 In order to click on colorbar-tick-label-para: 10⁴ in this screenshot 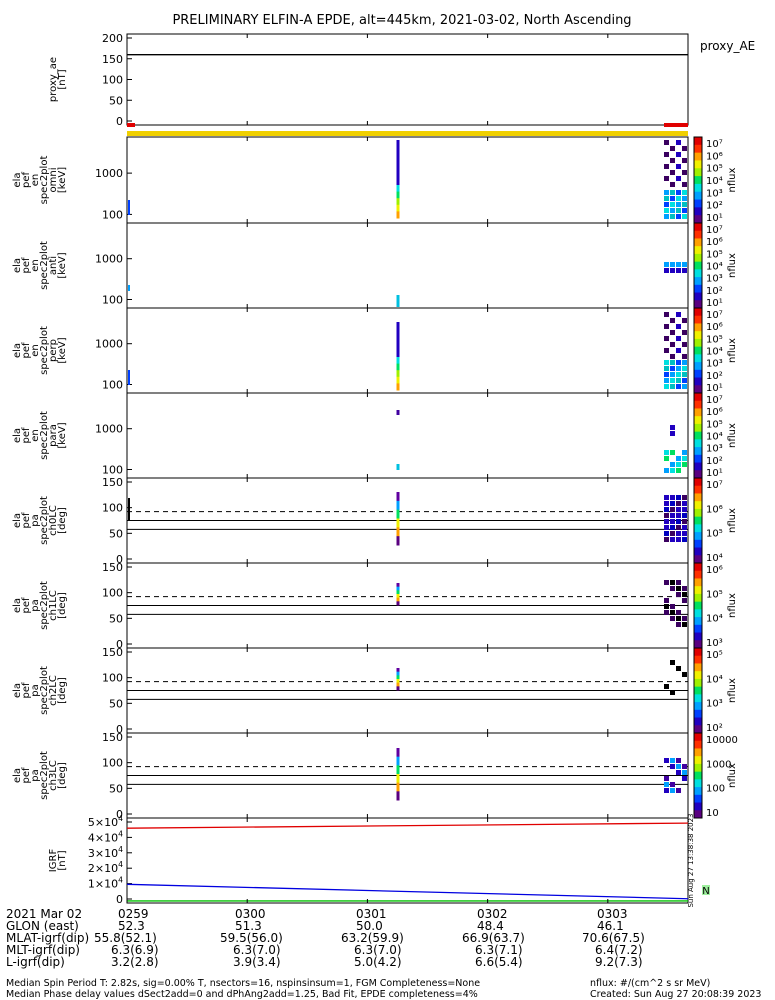, I will do `click(714, 437)`.